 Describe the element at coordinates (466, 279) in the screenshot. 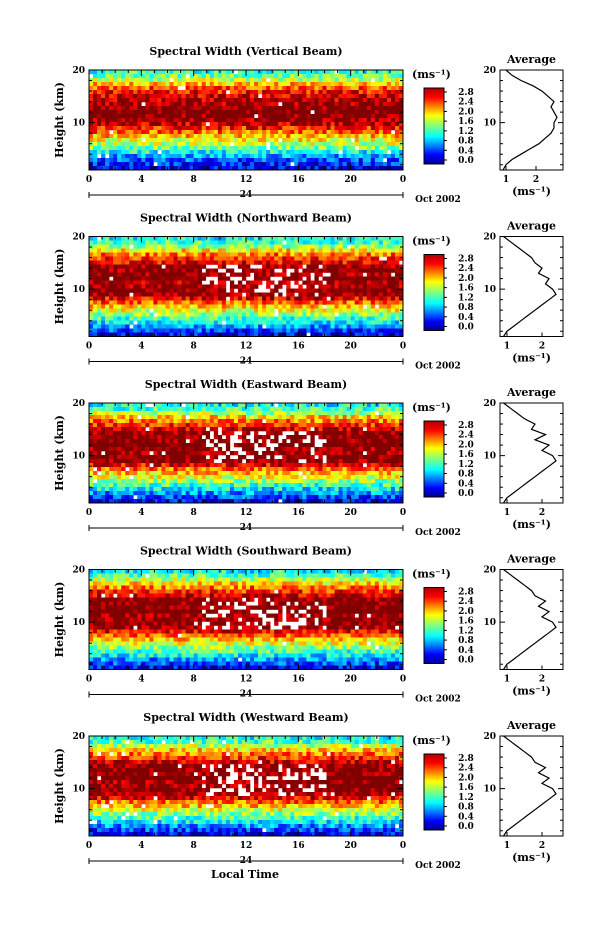

I see `colorbar-tick-label: 2.0` at that location.